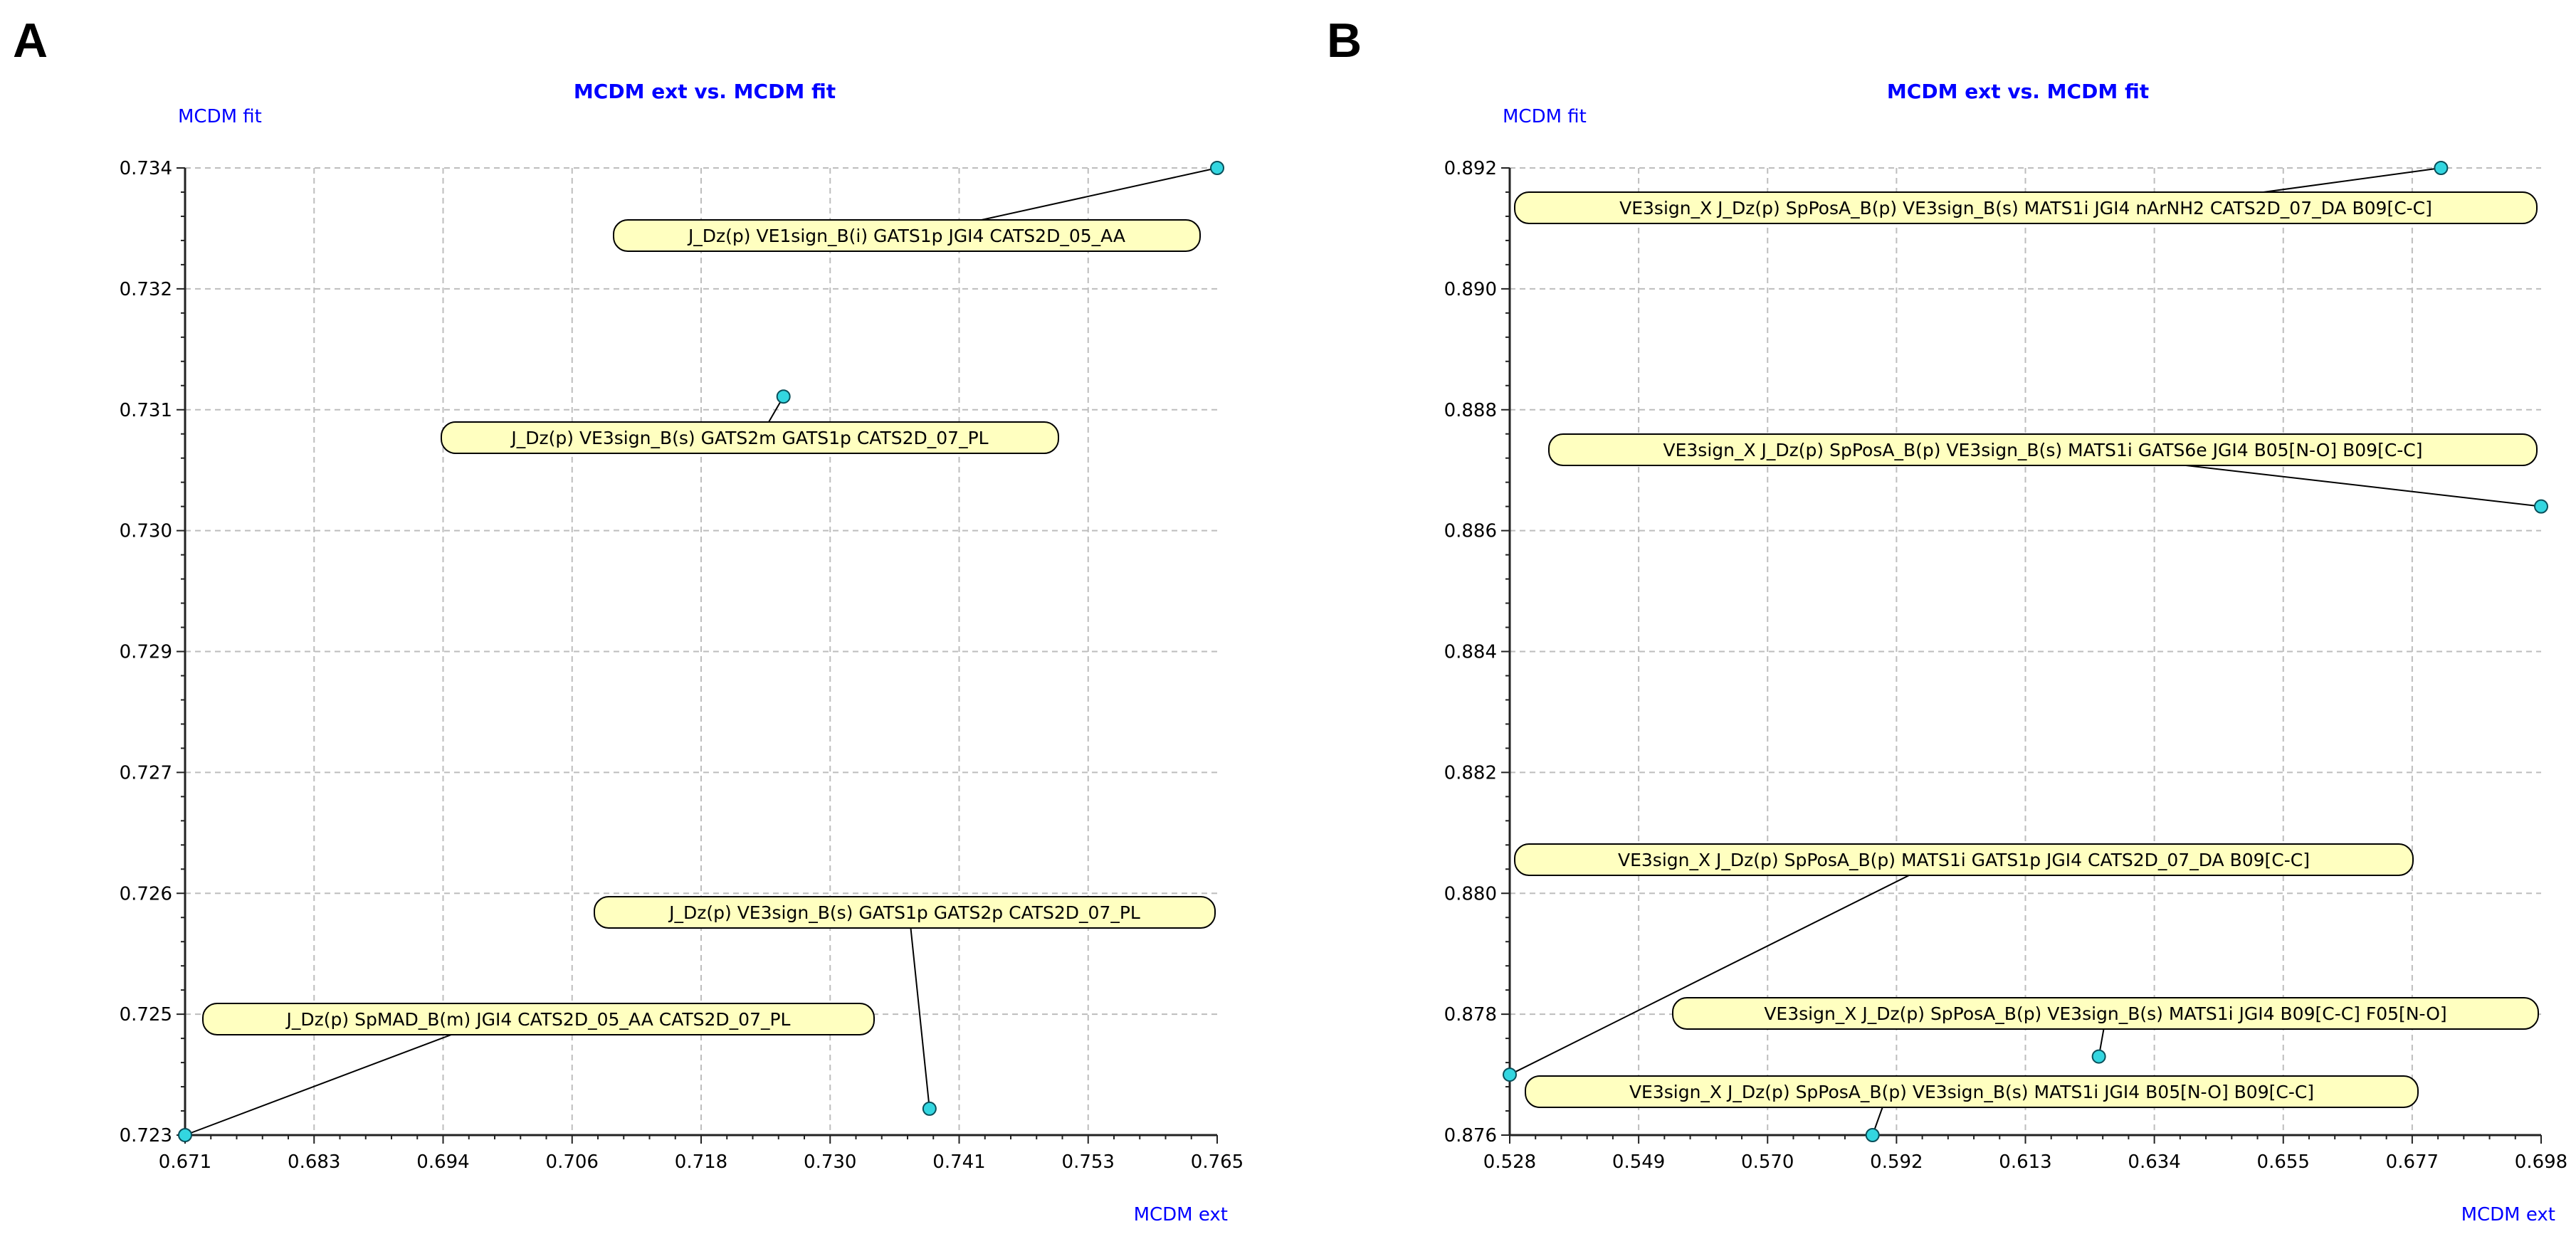 The height and width of the screenshot is (1239, 2576). I want to click on x-tick-label: 0.549, so click(1638, 1162).